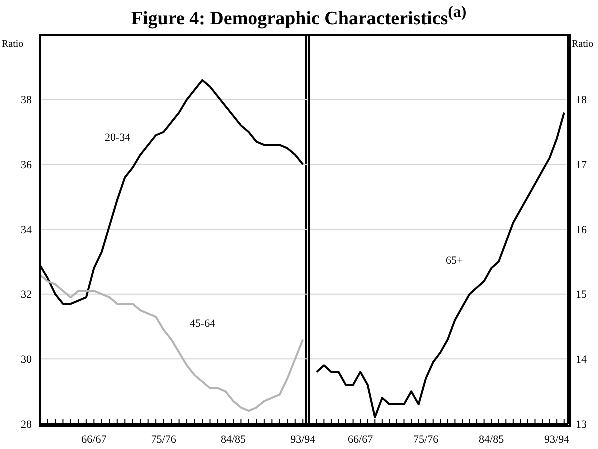  What do you see at coordinates (582, 424) in the screenshot?
I see `y-tick-label: 13` at bounding box center [582, 424].